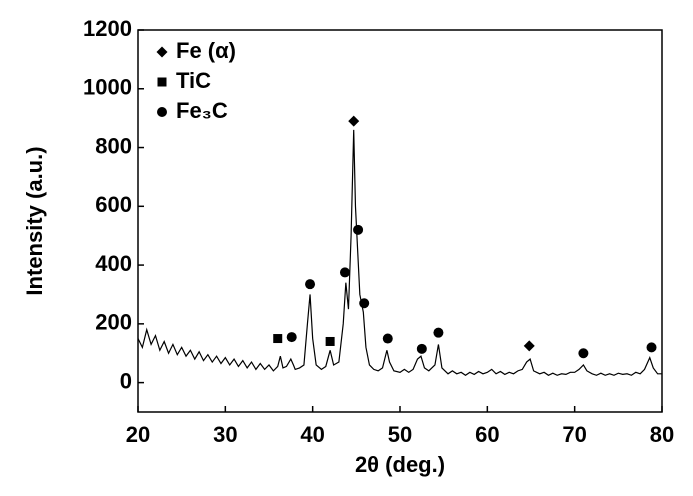 The image size is (693, 496). I want to click on x-tick-label: 20, so click(138, 434).